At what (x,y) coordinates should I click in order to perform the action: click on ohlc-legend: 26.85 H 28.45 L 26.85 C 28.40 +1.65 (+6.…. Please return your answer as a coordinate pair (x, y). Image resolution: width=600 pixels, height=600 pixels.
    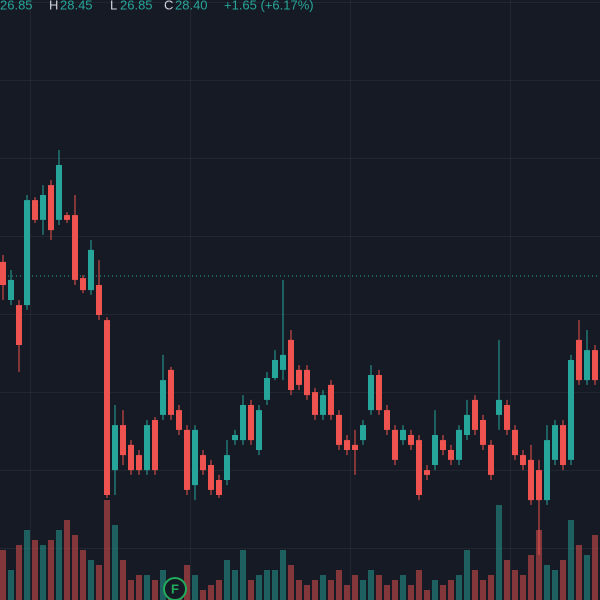
    Looking at the image, I should click on (157, 6).